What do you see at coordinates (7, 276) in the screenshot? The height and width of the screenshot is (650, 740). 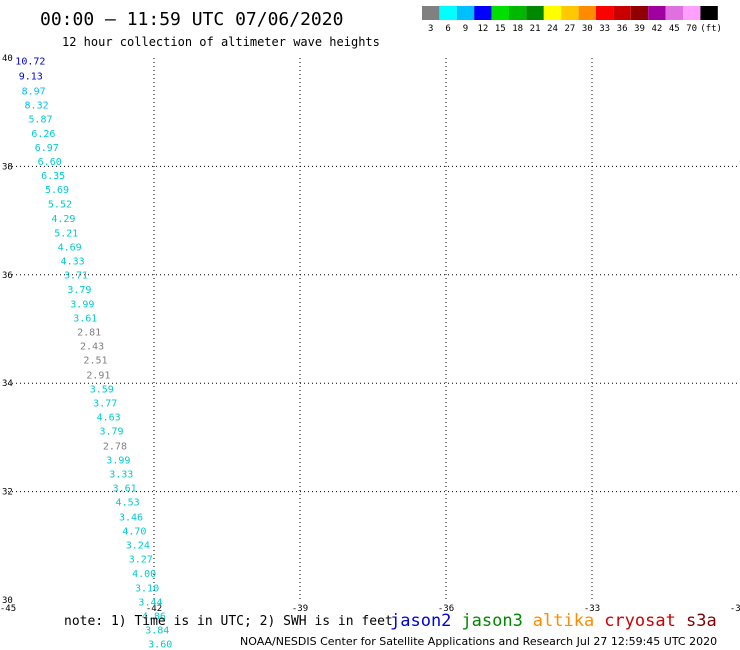 I see `y-tick-label: 36` at bounding box center [7, 276].